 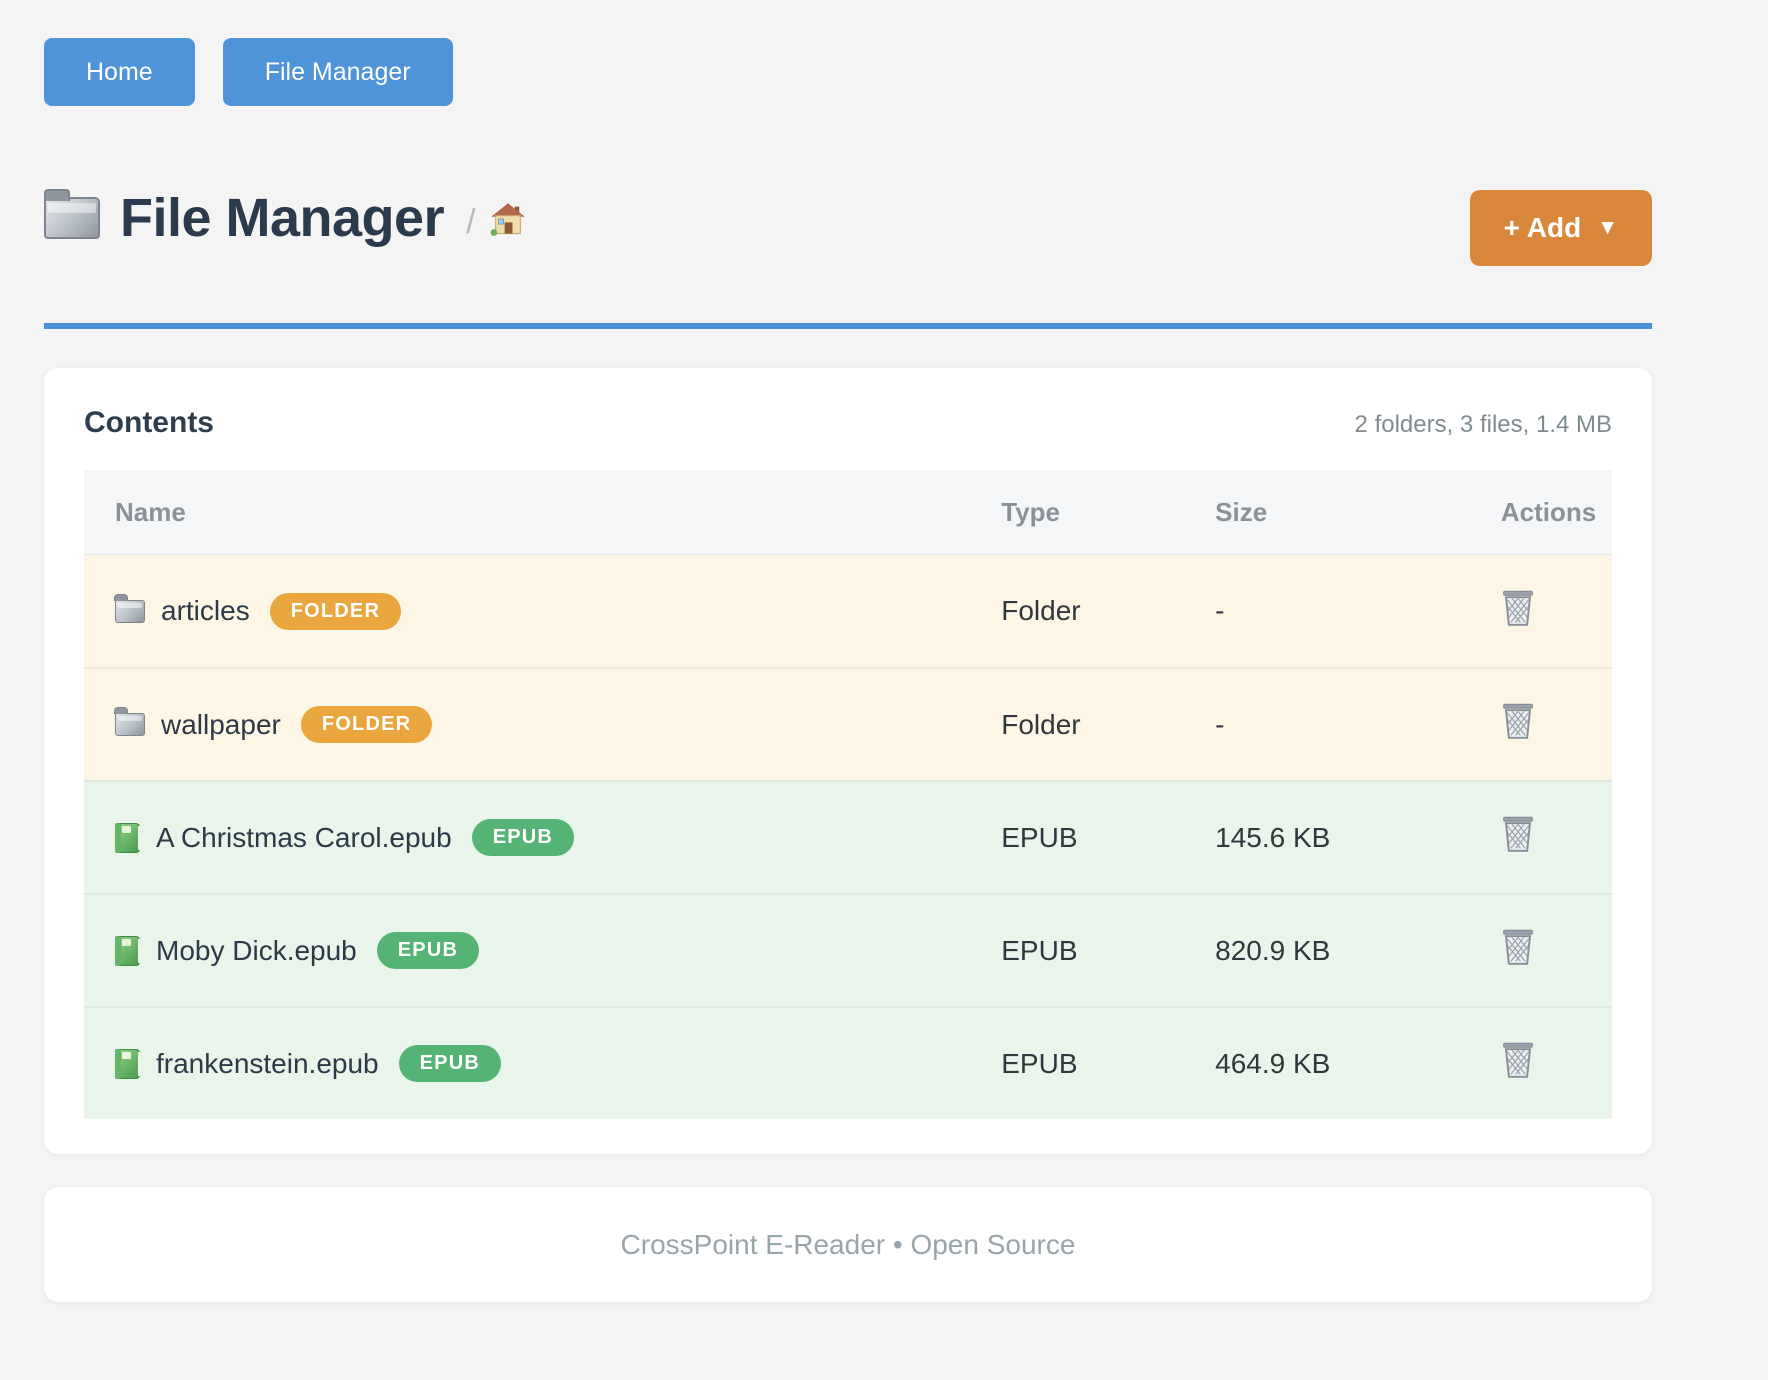 I want to click on table-header-row: Name Type Size Actions, so click(x=848, y=512).